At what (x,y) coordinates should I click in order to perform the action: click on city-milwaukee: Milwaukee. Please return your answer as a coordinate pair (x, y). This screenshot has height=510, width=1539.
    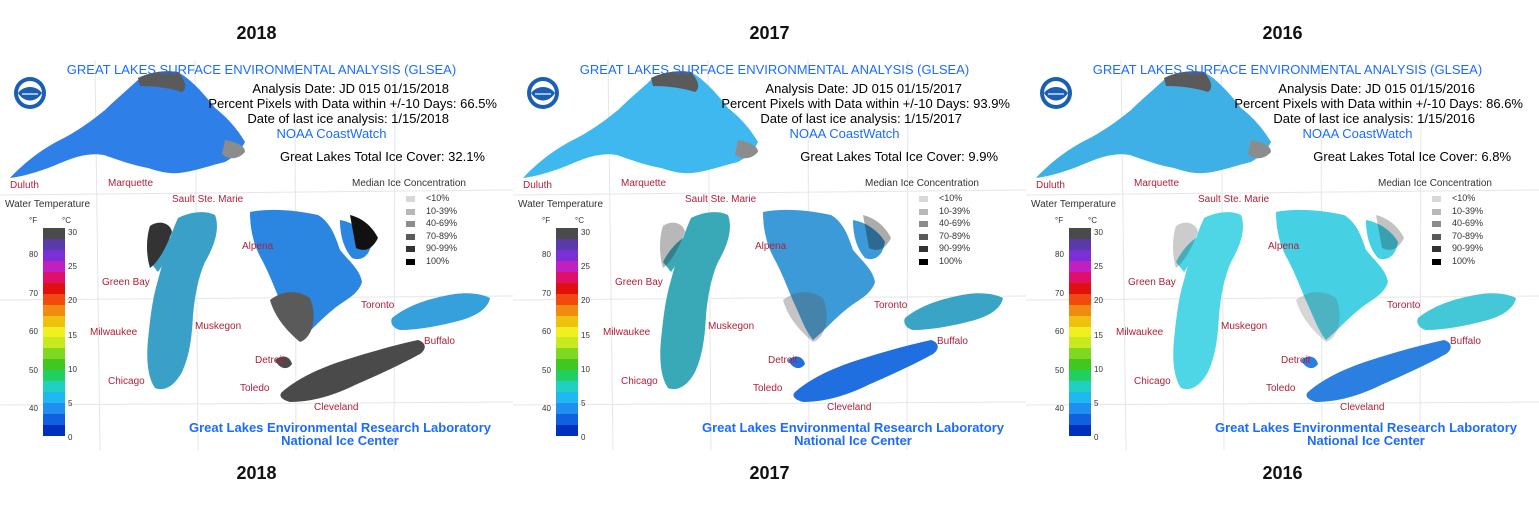
    Looking at the image, I should click on (1140, 332).